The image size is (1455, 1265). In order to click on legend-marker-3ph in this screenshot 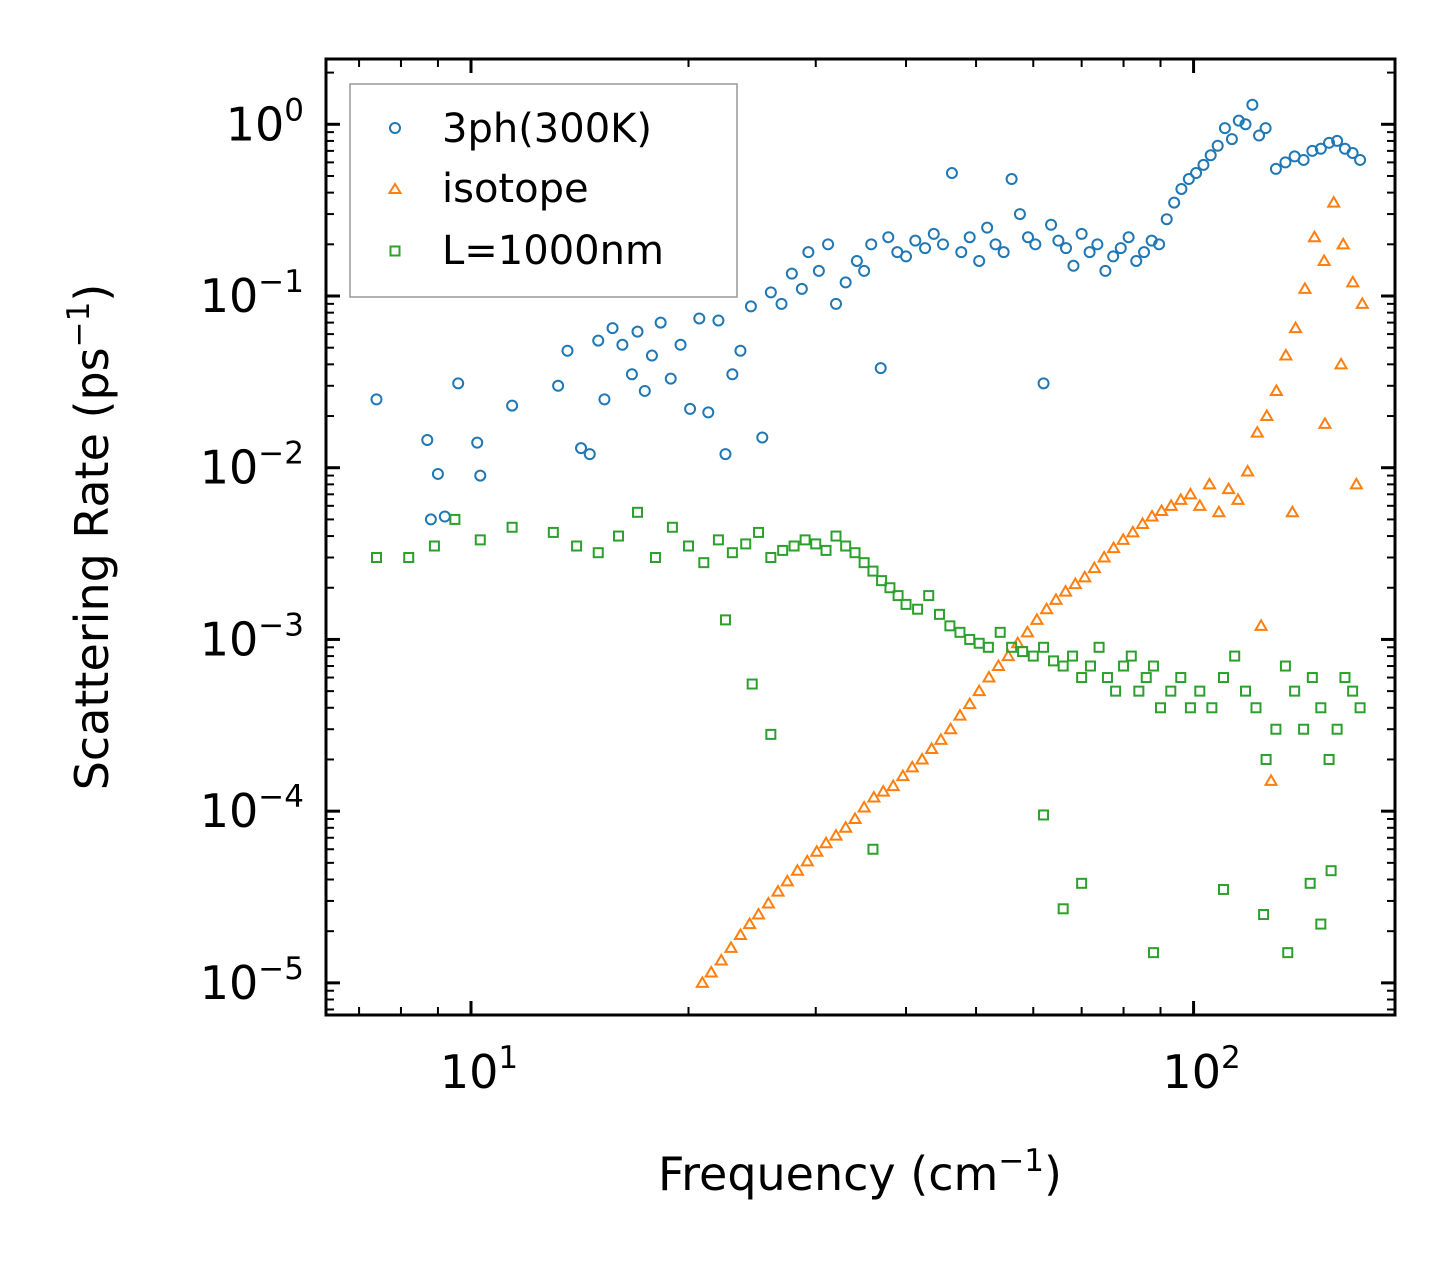, I will do `click(395, 128)`.